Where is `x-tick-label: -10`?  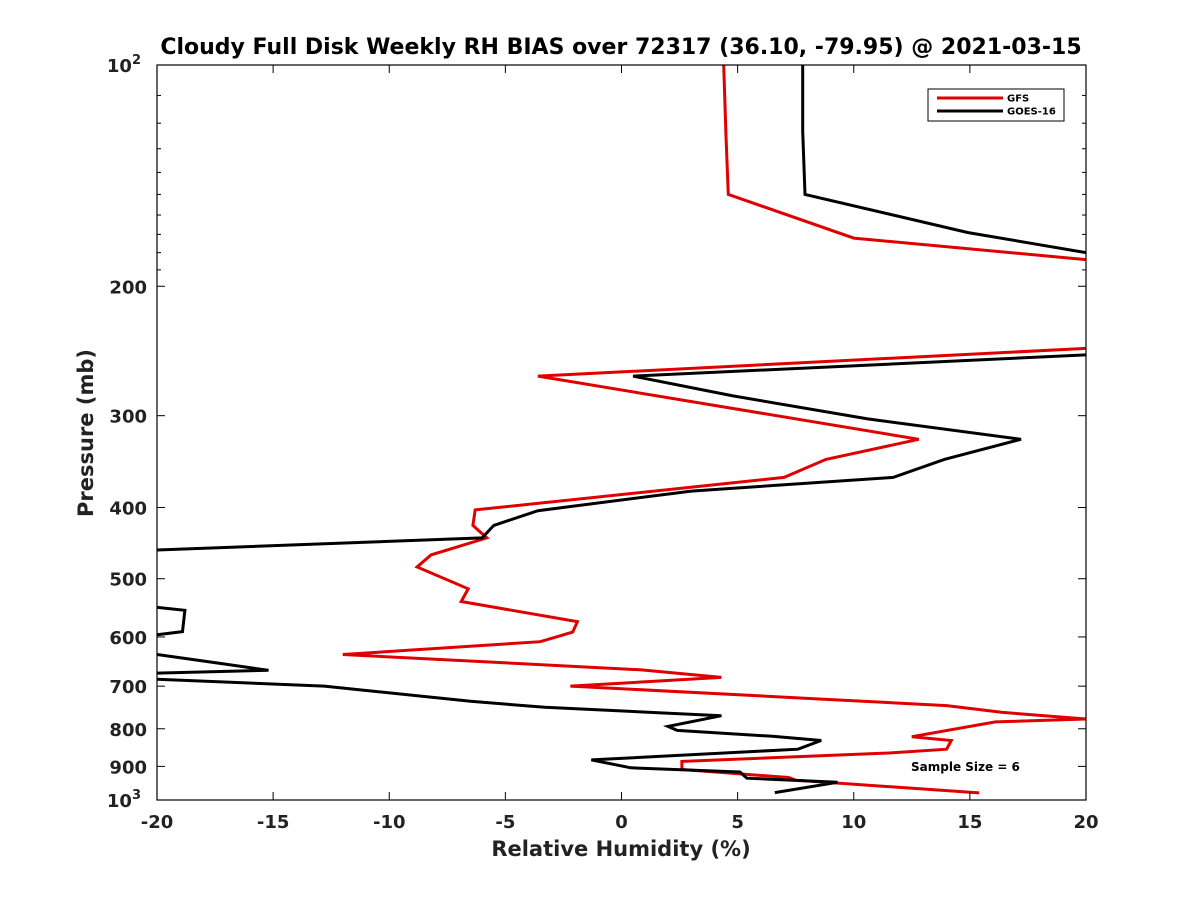
x-tick-label: -10 is located at coordinates (389, 822).